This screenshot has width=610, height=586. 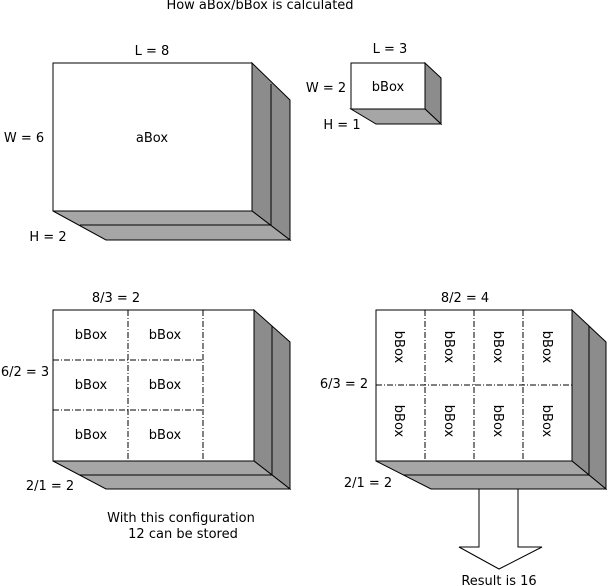 I want to click on config-a-cell-3: bBox, so click(x=91, y=385).